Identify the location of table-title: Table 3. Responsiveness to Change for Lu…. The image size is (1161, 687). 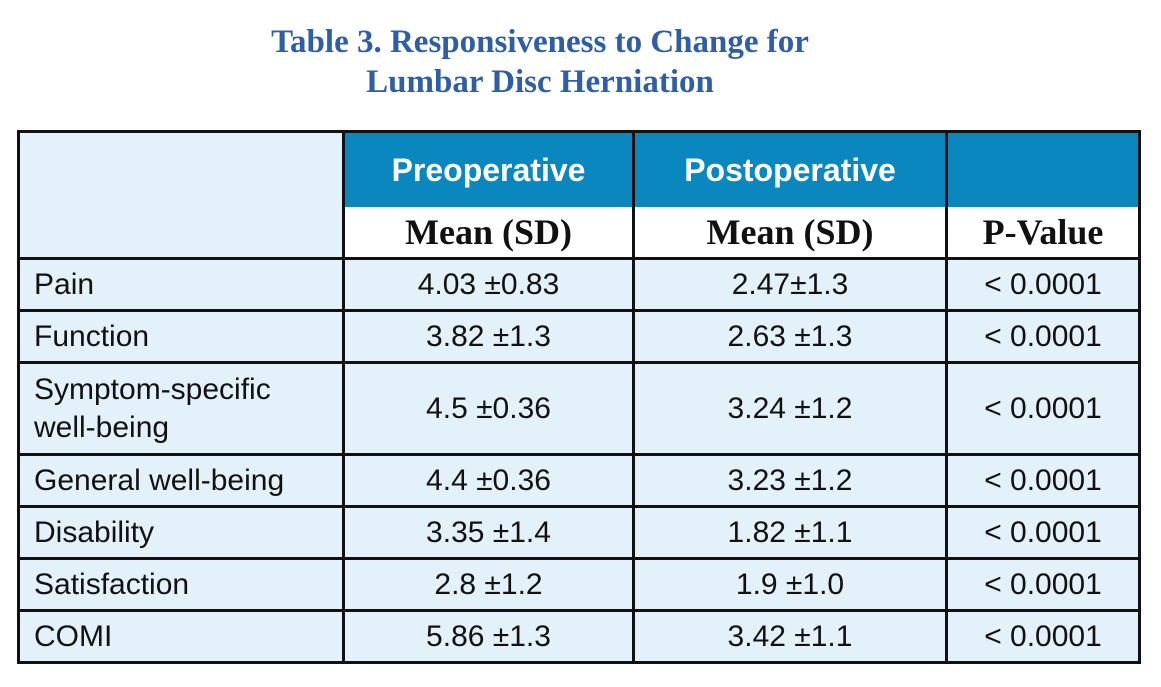
(540, 62).